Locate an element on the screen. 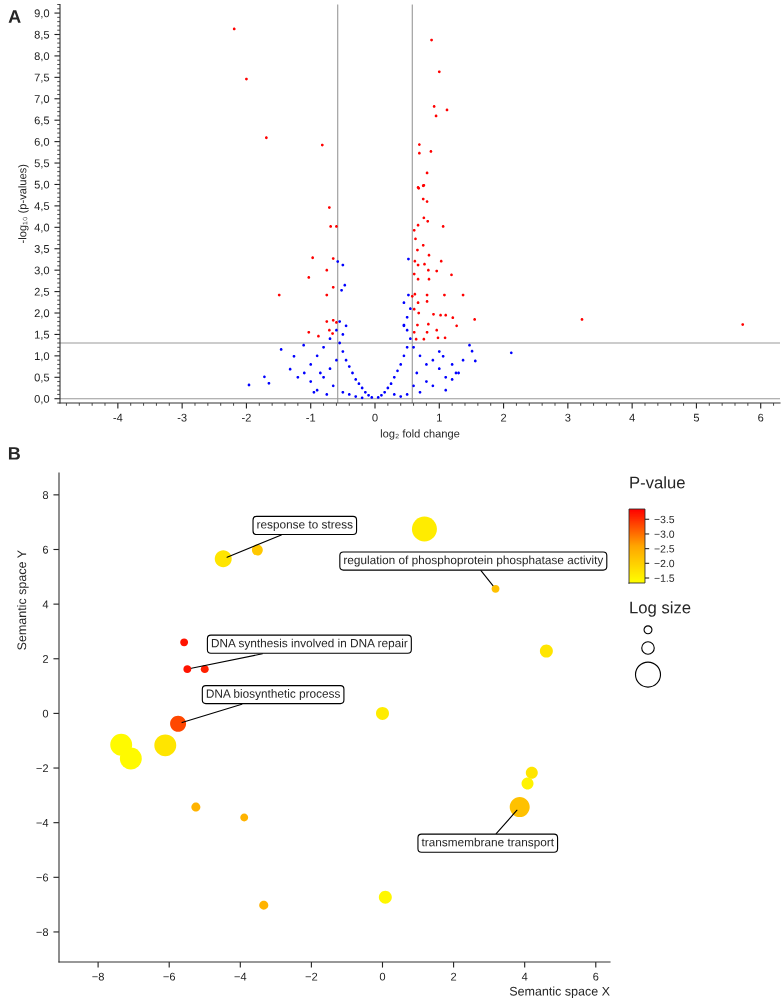 The width and height of the screenshot is (783, 1001). x-tick-label: −6 is located at coordinates (169, 976).